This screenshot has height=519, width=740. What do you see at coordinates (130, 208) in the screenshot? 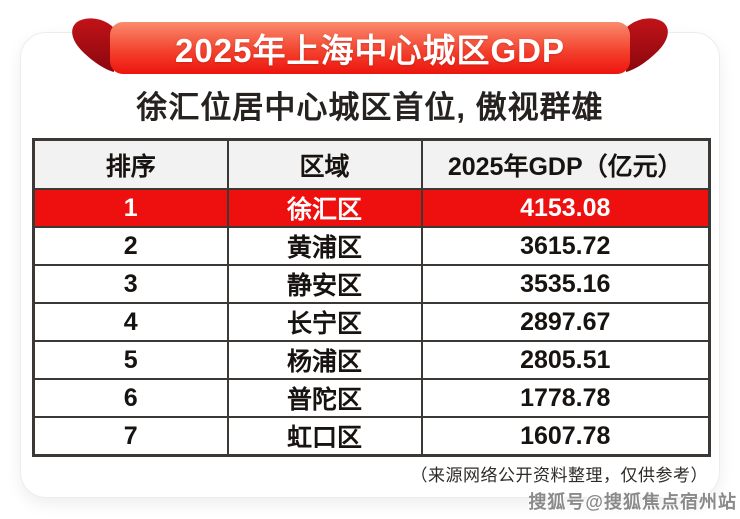
I see `rank-cell: 1` at bounding box center [130, 208].